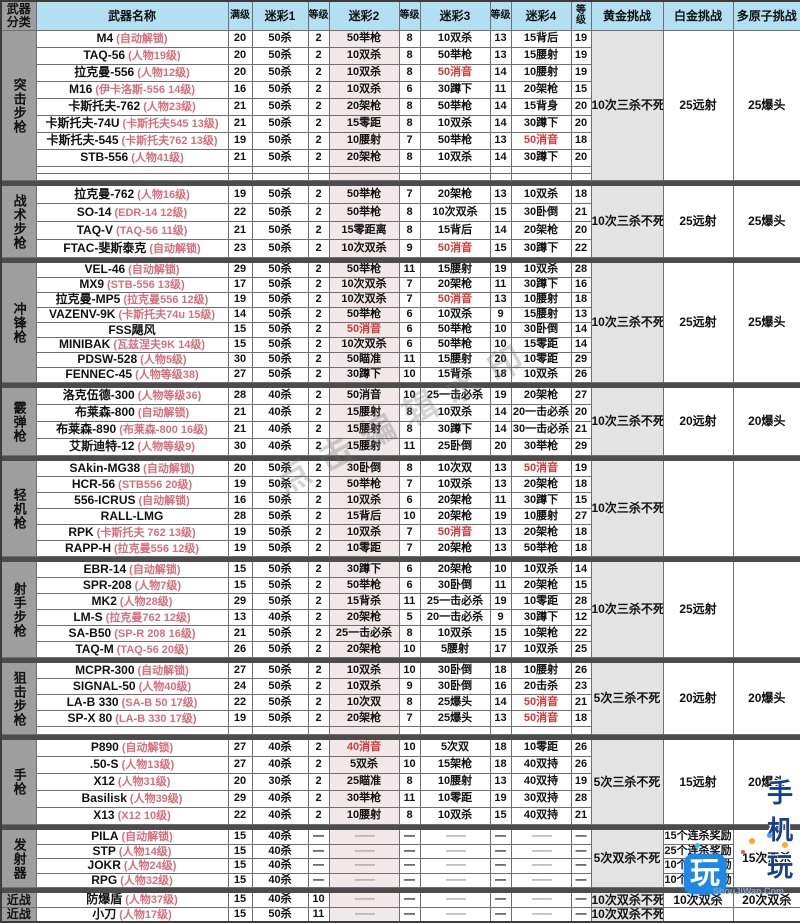 The width and height of the screenshot is (800, 923). I want to click on cell-max-level: 15, so click(240, 866).